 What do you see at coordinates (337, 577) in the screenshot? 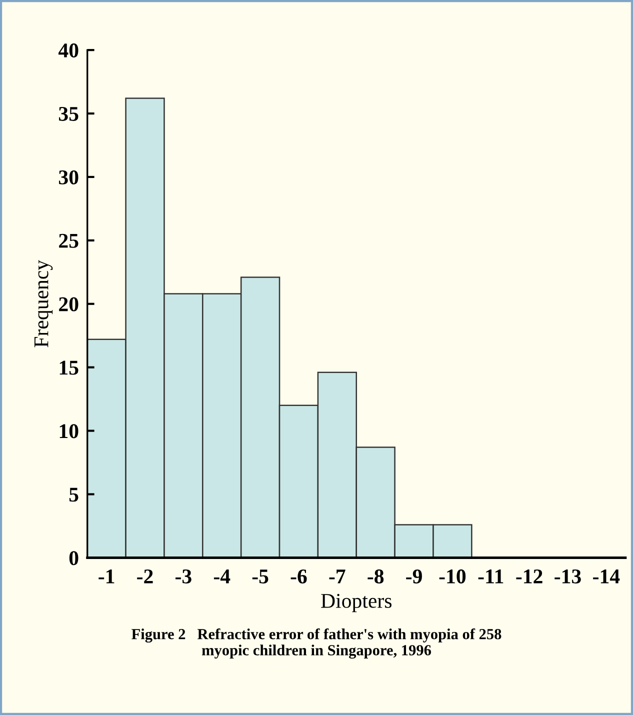
I see `x-tick-label: -7` at bounding box center [337, 577].